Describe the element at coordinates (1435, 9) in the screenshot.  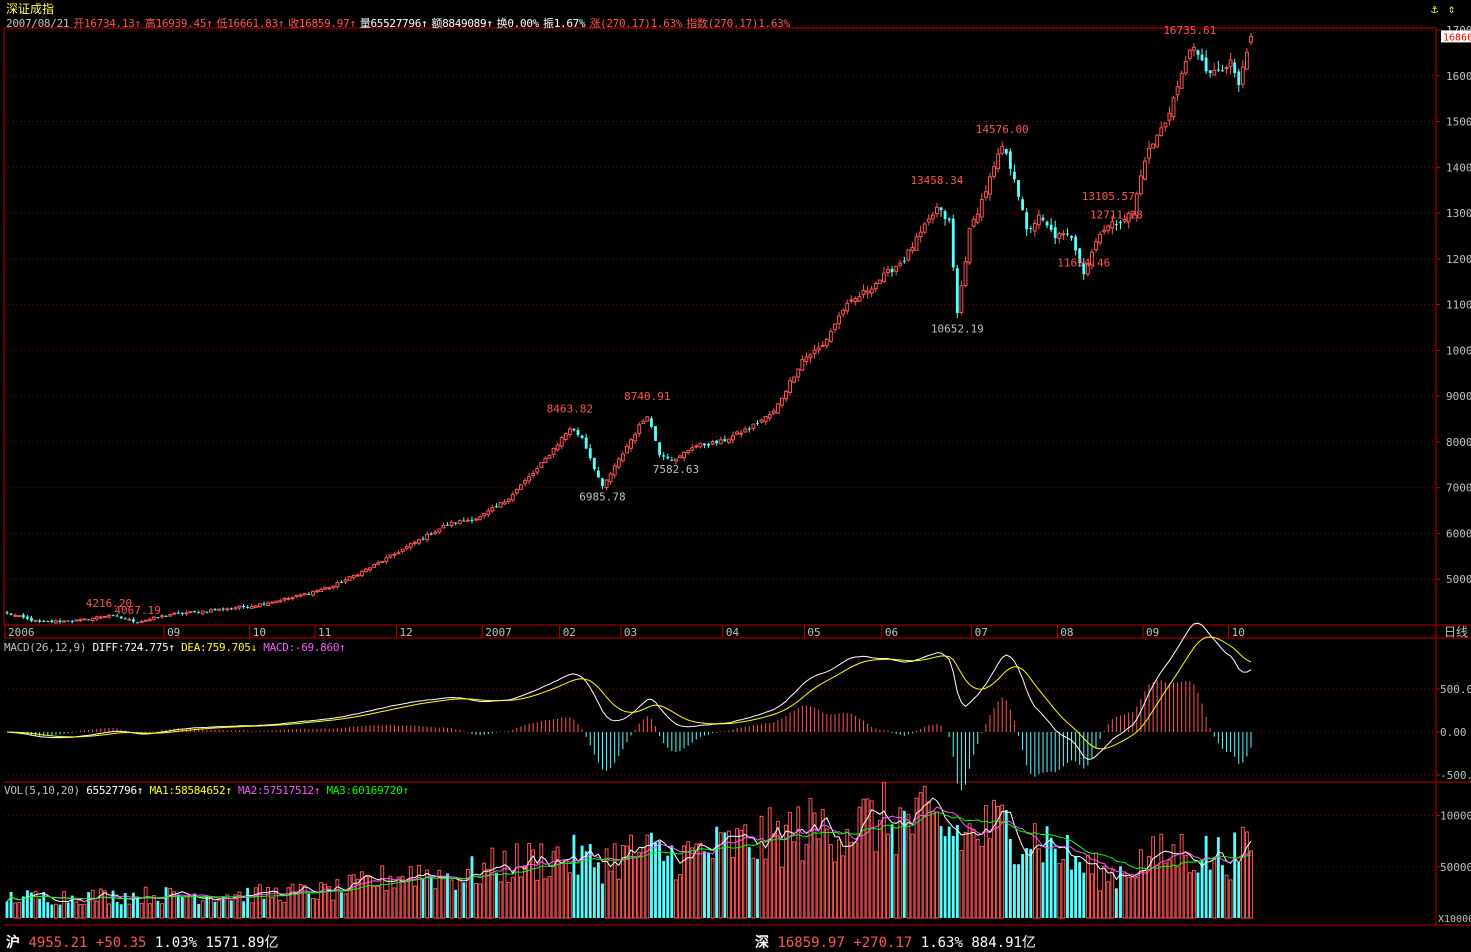
I see `anchor-icon: ⚓` at that location.